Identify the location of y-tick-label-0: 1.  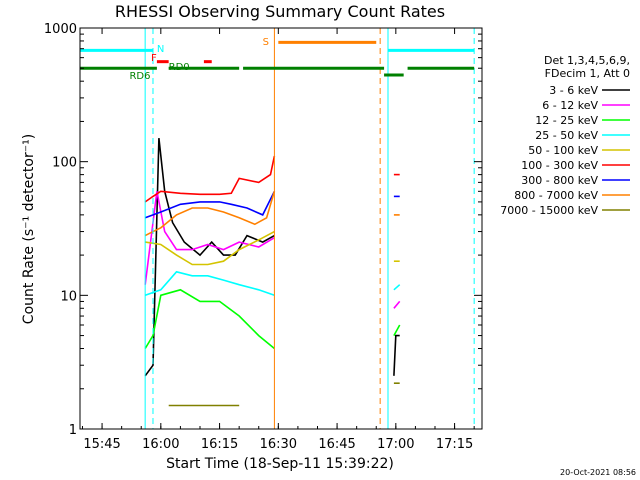
(73, 430).